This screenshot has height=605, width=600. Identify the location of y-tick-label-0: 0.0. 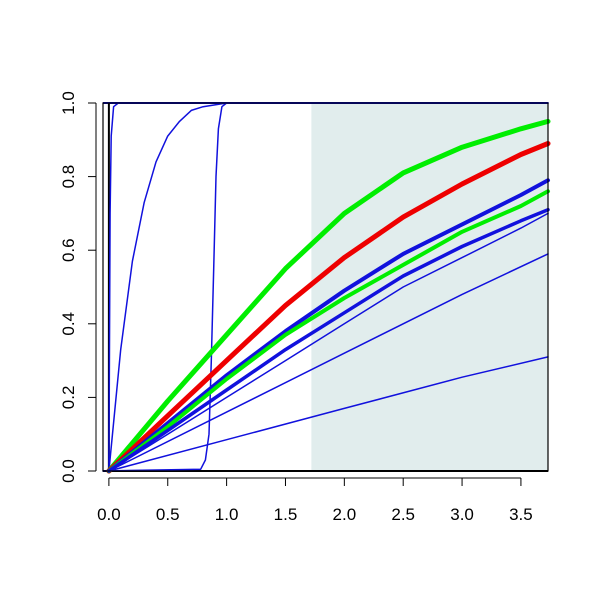
(68, 471).